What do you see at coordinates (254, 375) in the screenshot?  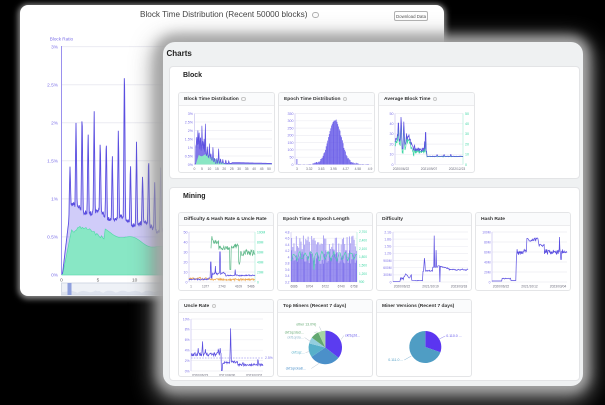 I see `svg-text: 2023/02/07` at bounding box center [254, 375].